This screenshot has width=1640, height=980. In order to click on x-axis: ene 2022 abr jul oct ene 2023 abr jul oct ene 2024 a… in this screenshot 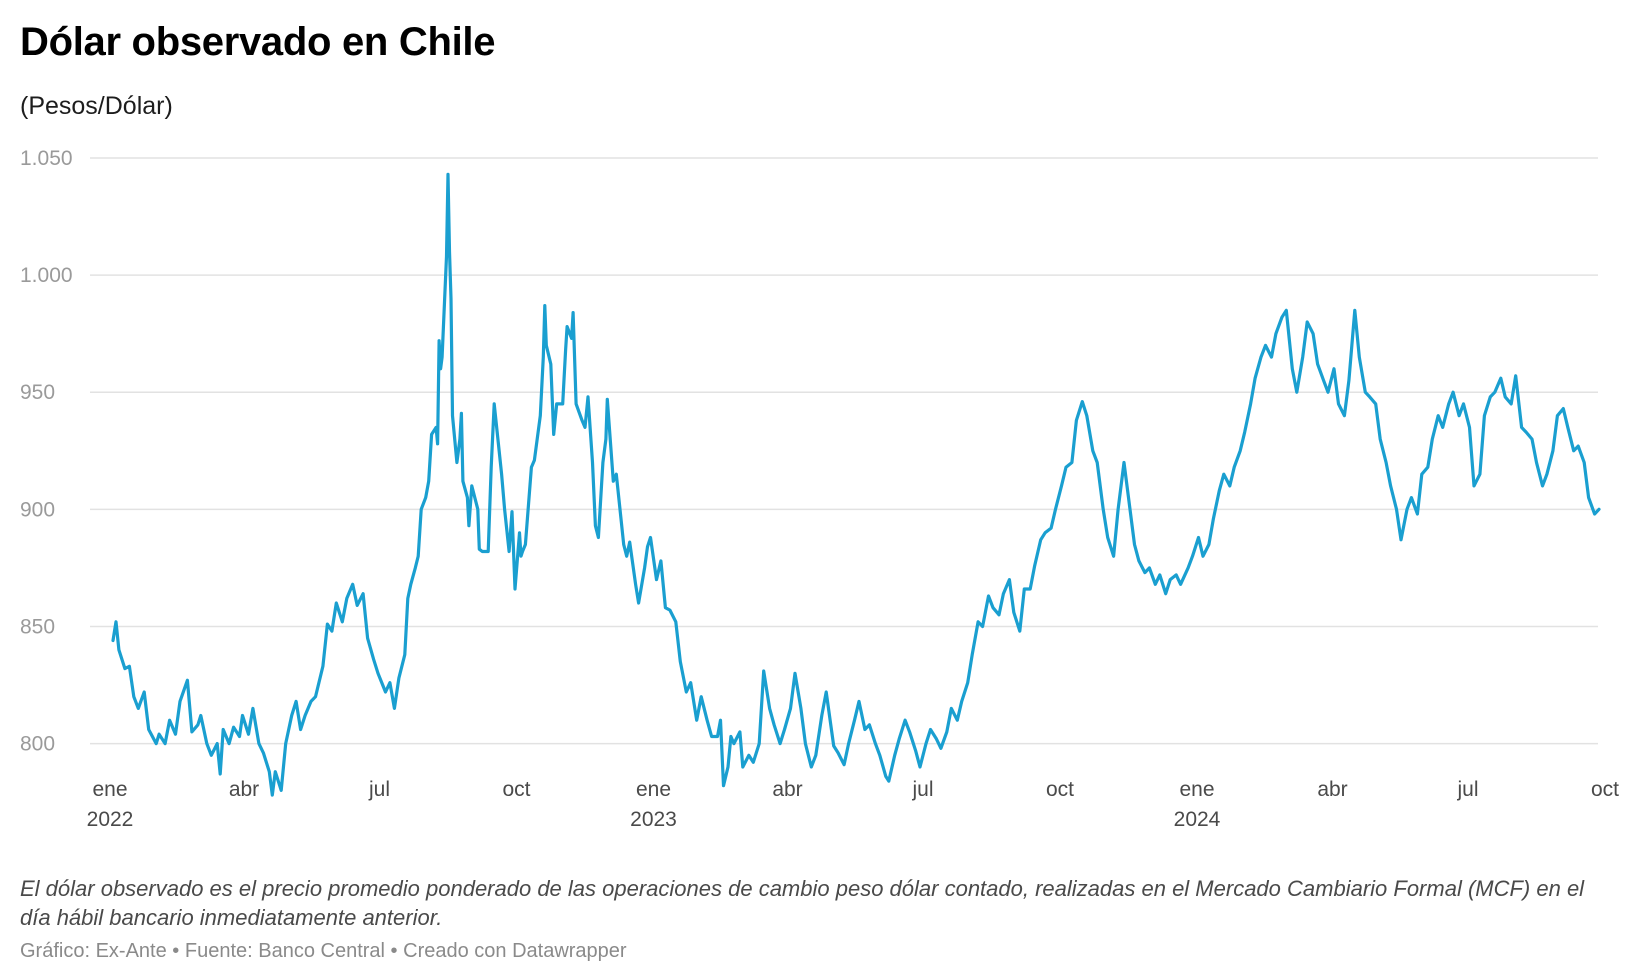, I will do `click(853, 804)`.